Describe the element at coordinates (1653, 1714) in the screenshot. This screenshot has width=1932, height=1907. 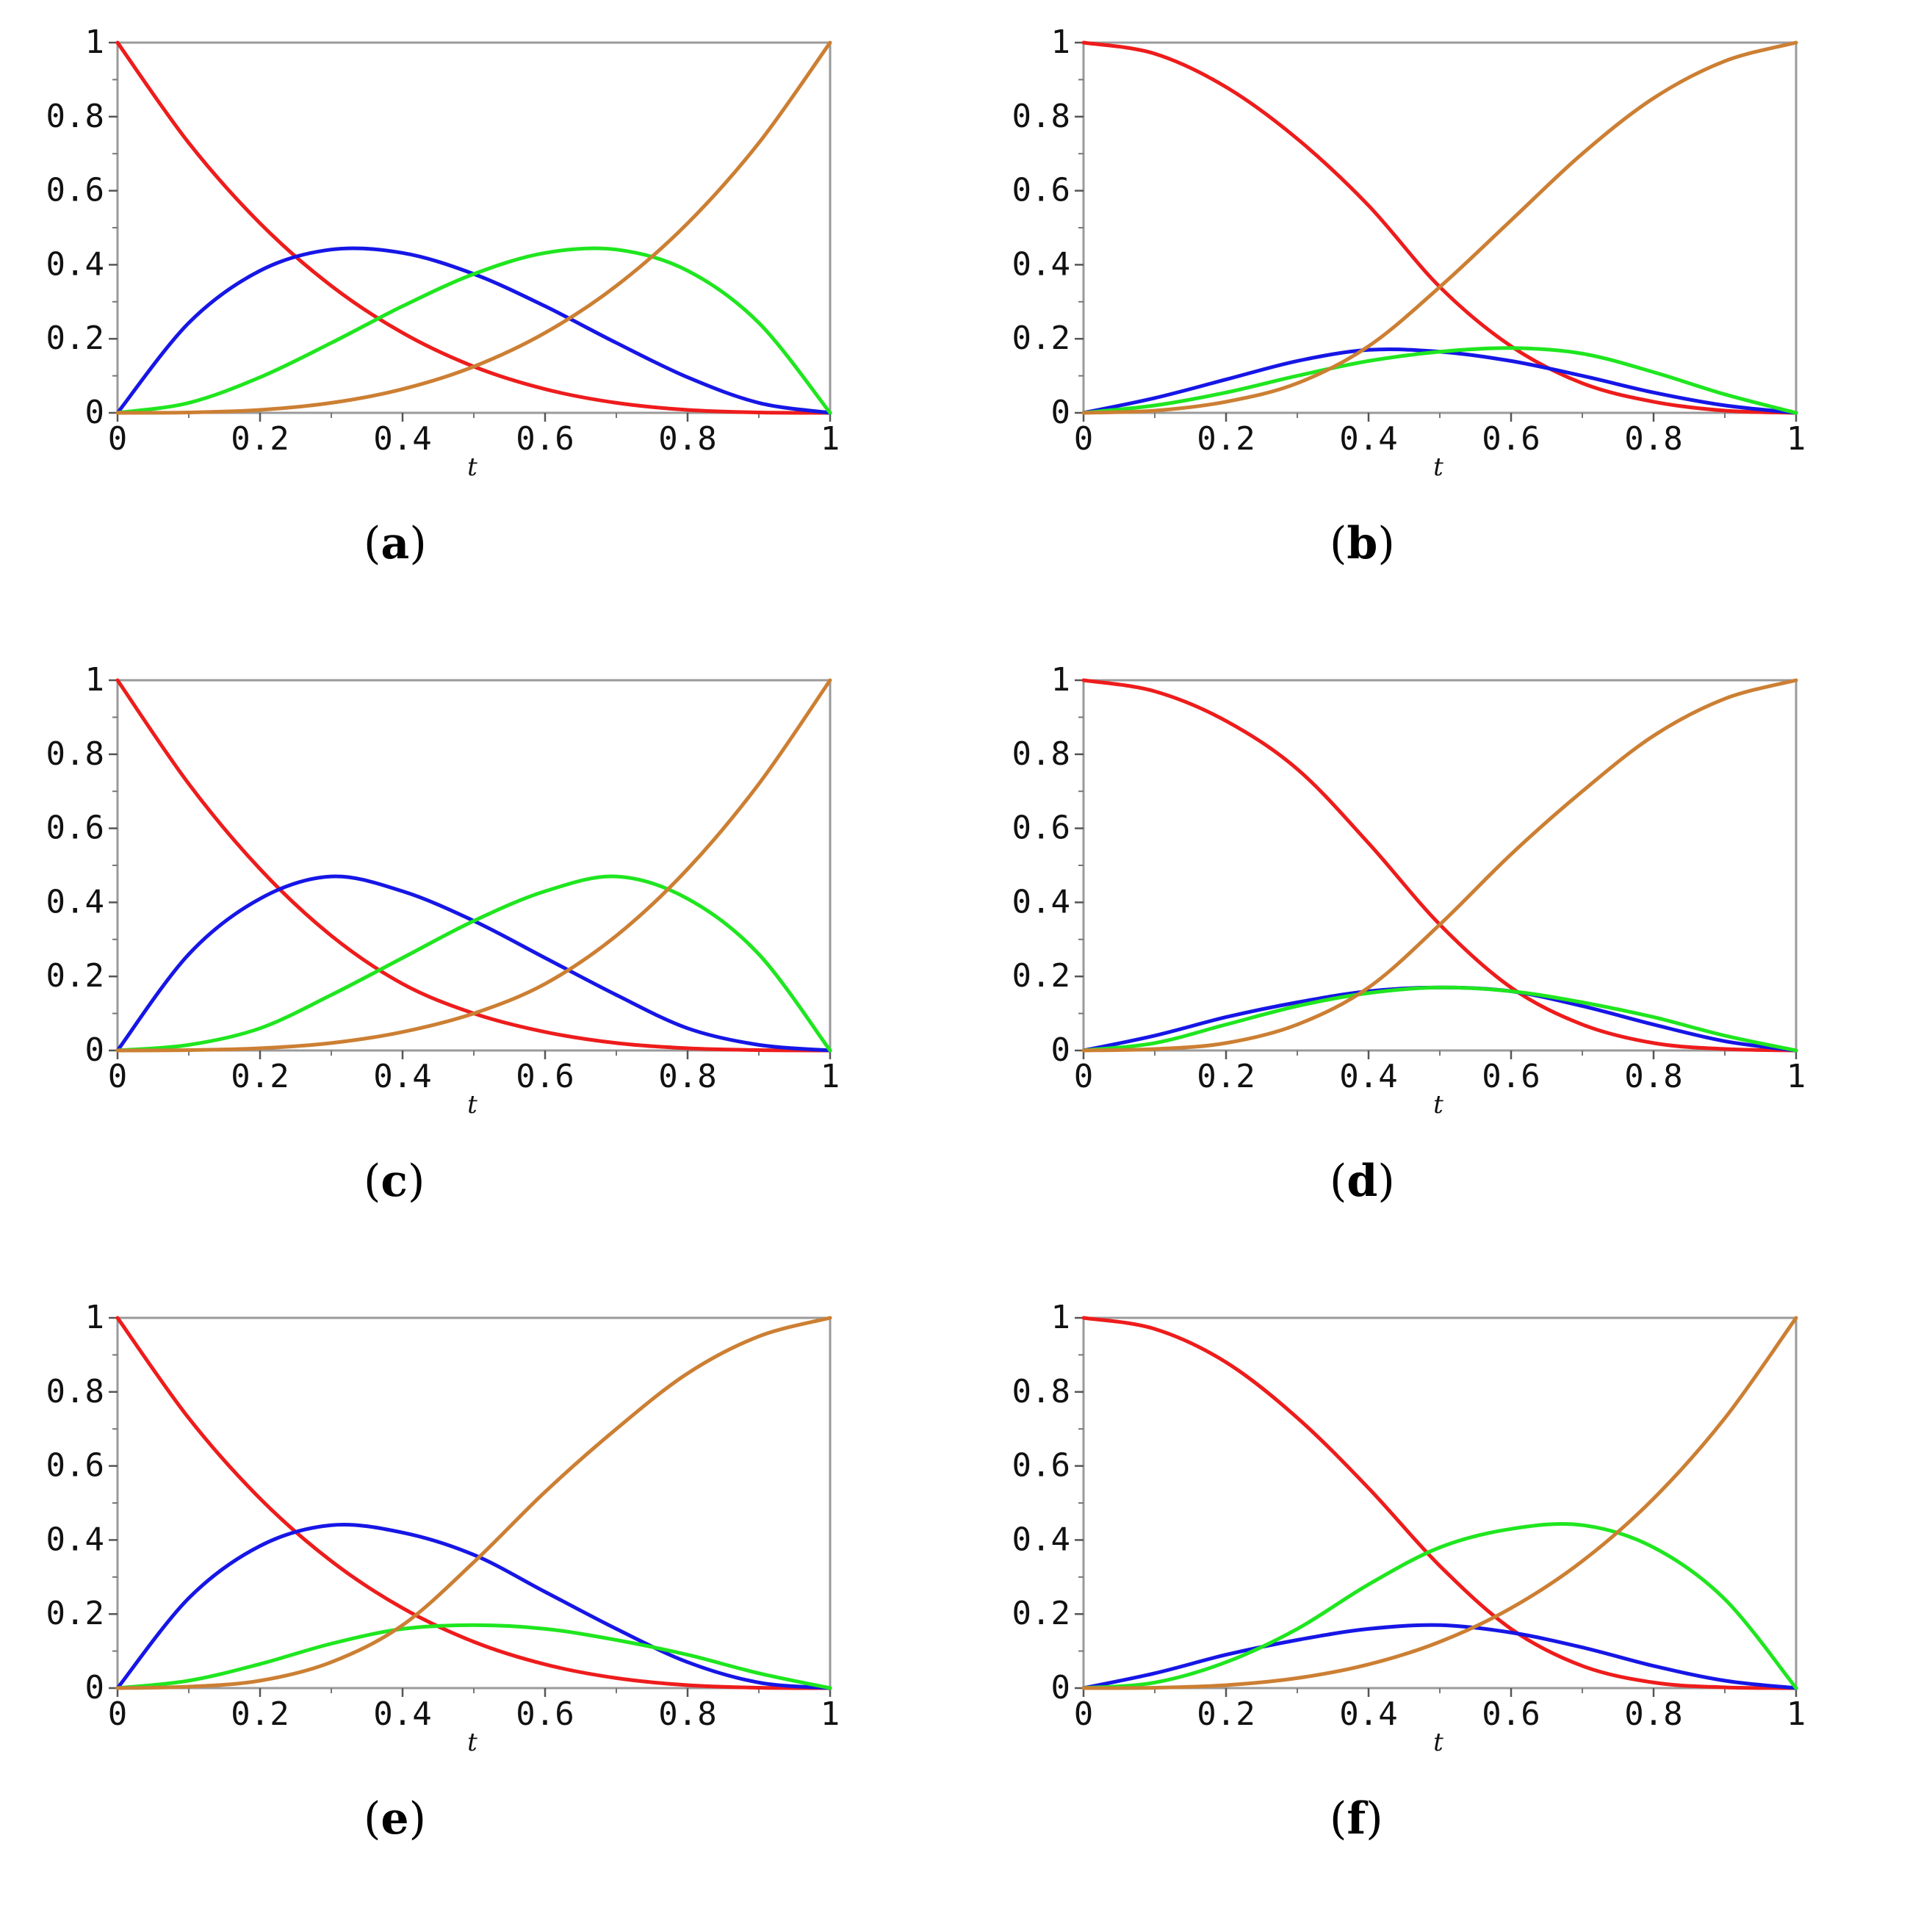
I see `x-tick-label-f-4: 0.8` at that location.